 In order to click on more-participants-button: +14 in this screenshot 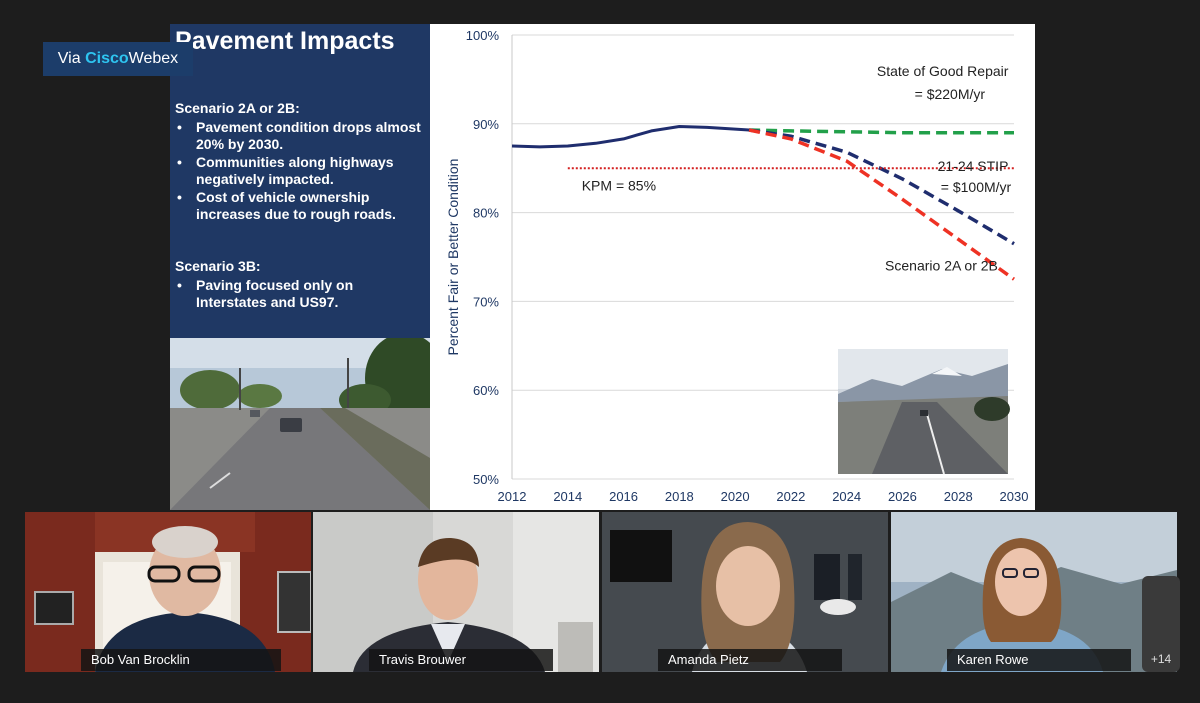, I will do `click(1161, 624)`.